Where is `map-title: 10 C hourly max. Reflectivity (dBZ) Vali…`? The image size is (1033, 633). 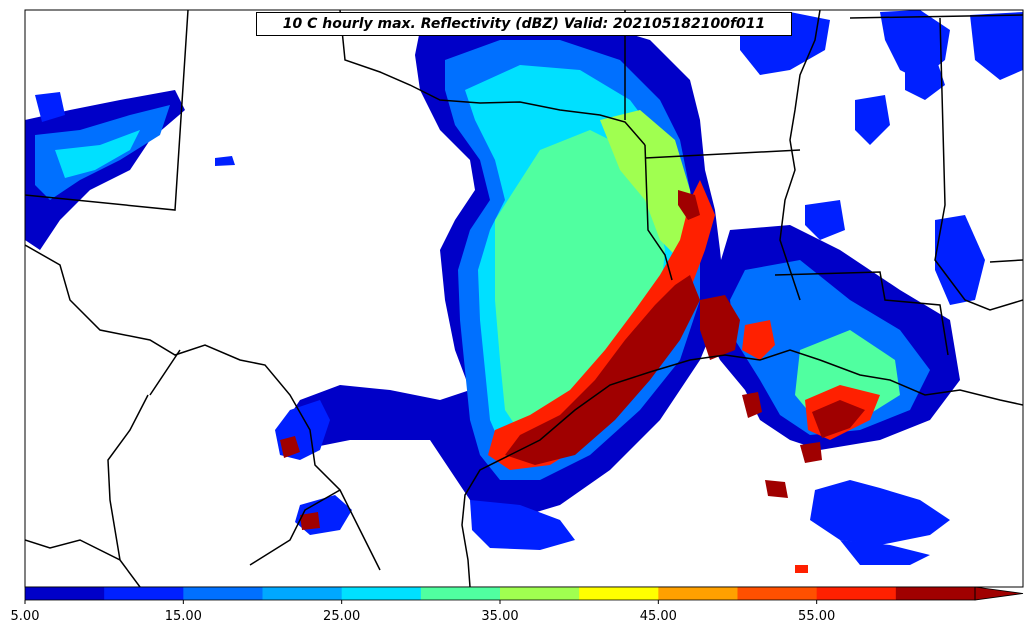
map-title: 10 C hourly max. Reflectivity (dBZ) Vali… is located at coordinates (524, 24).